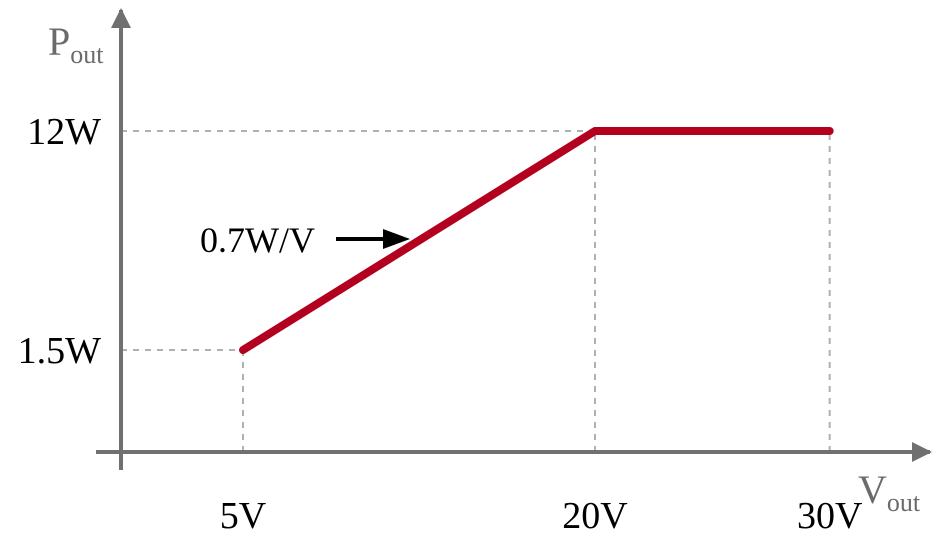 The height and width of the screenshot is (541, 941). I want to click on y-tick-label: 1.5W, so click(60, 351).